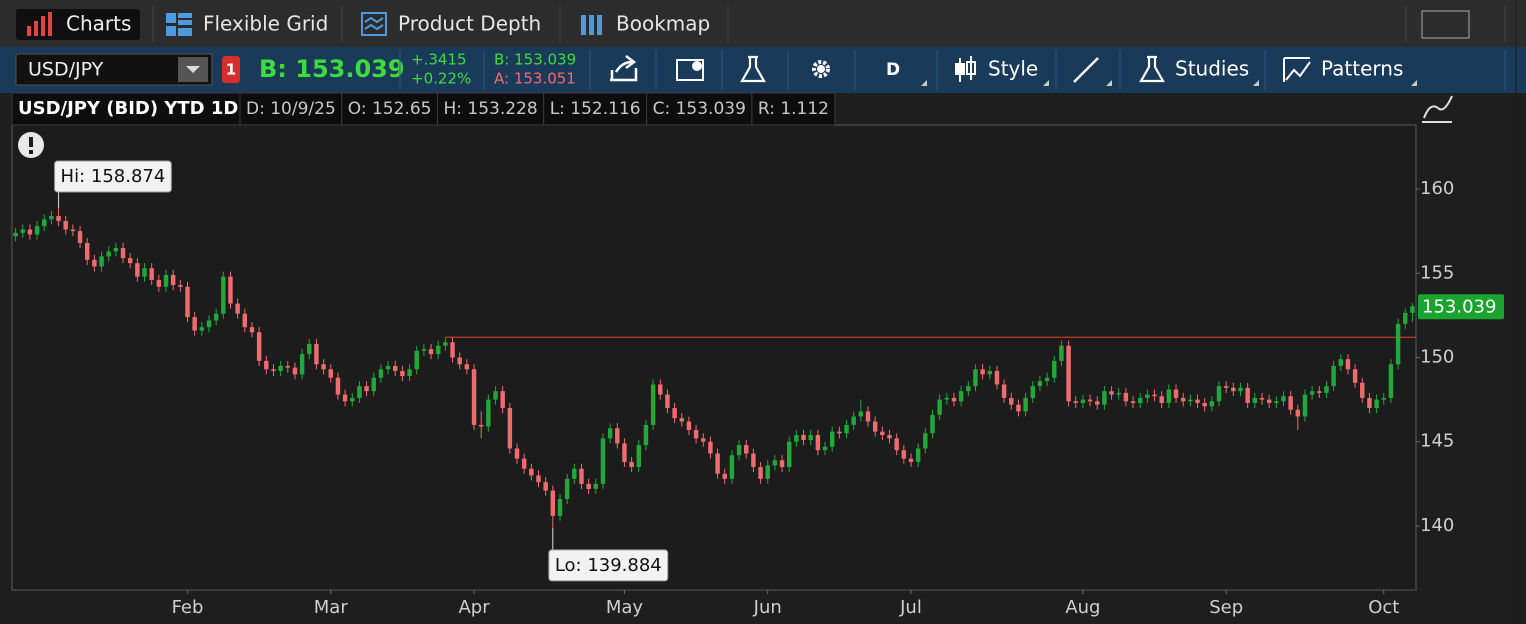 This screenshot has height=624, width=1526. What do you see at coordinates (663, 24) in the screenshot?
I see `tab-label: Bookmap` at bounding box center [663, 24].